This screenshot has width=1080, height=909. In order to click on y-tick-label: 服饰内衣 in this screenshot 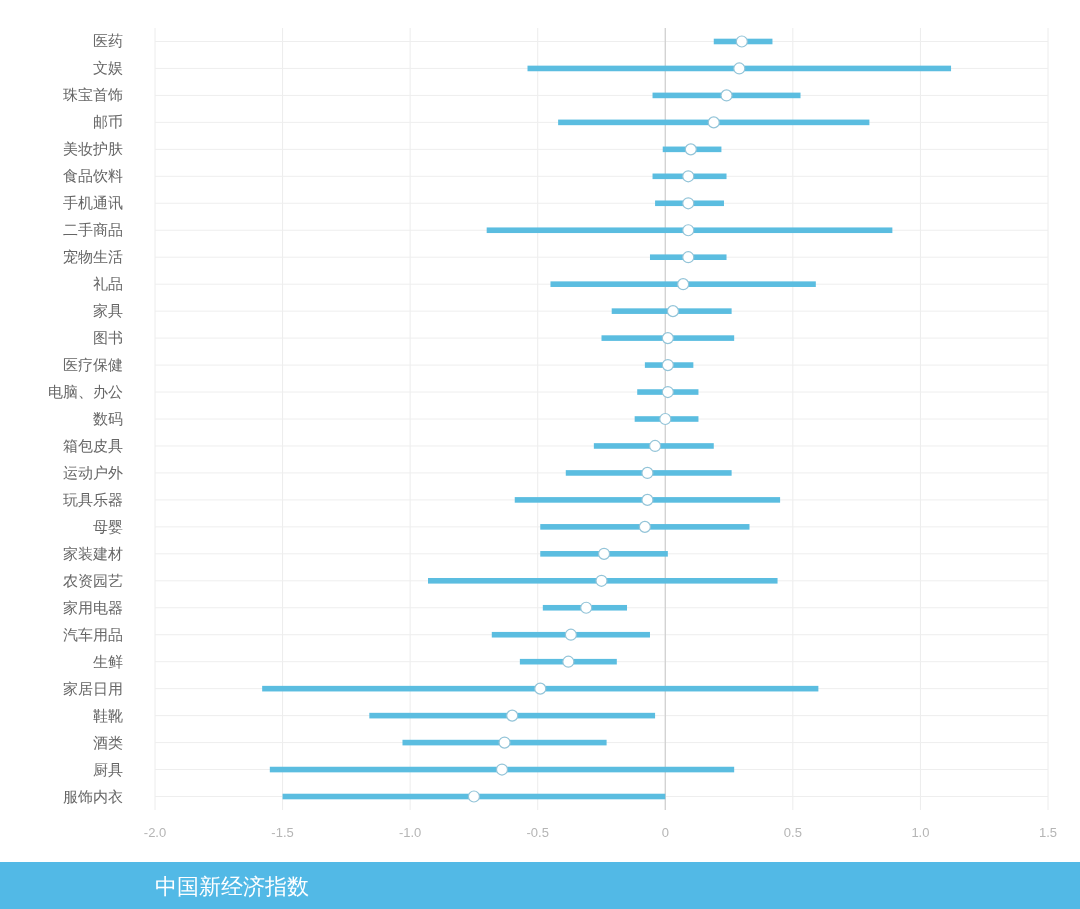, I will do `click(93, 796)`.